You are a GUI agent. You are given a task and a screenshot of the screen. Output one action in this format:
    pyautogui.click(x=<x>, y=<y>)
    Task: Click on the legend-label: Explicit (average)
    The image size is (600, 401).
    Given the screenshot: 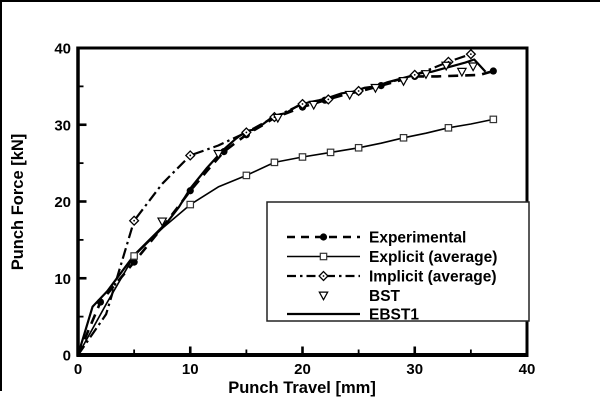 What is the action you would take?
    pyautogui.click(x=433, y=257)
    